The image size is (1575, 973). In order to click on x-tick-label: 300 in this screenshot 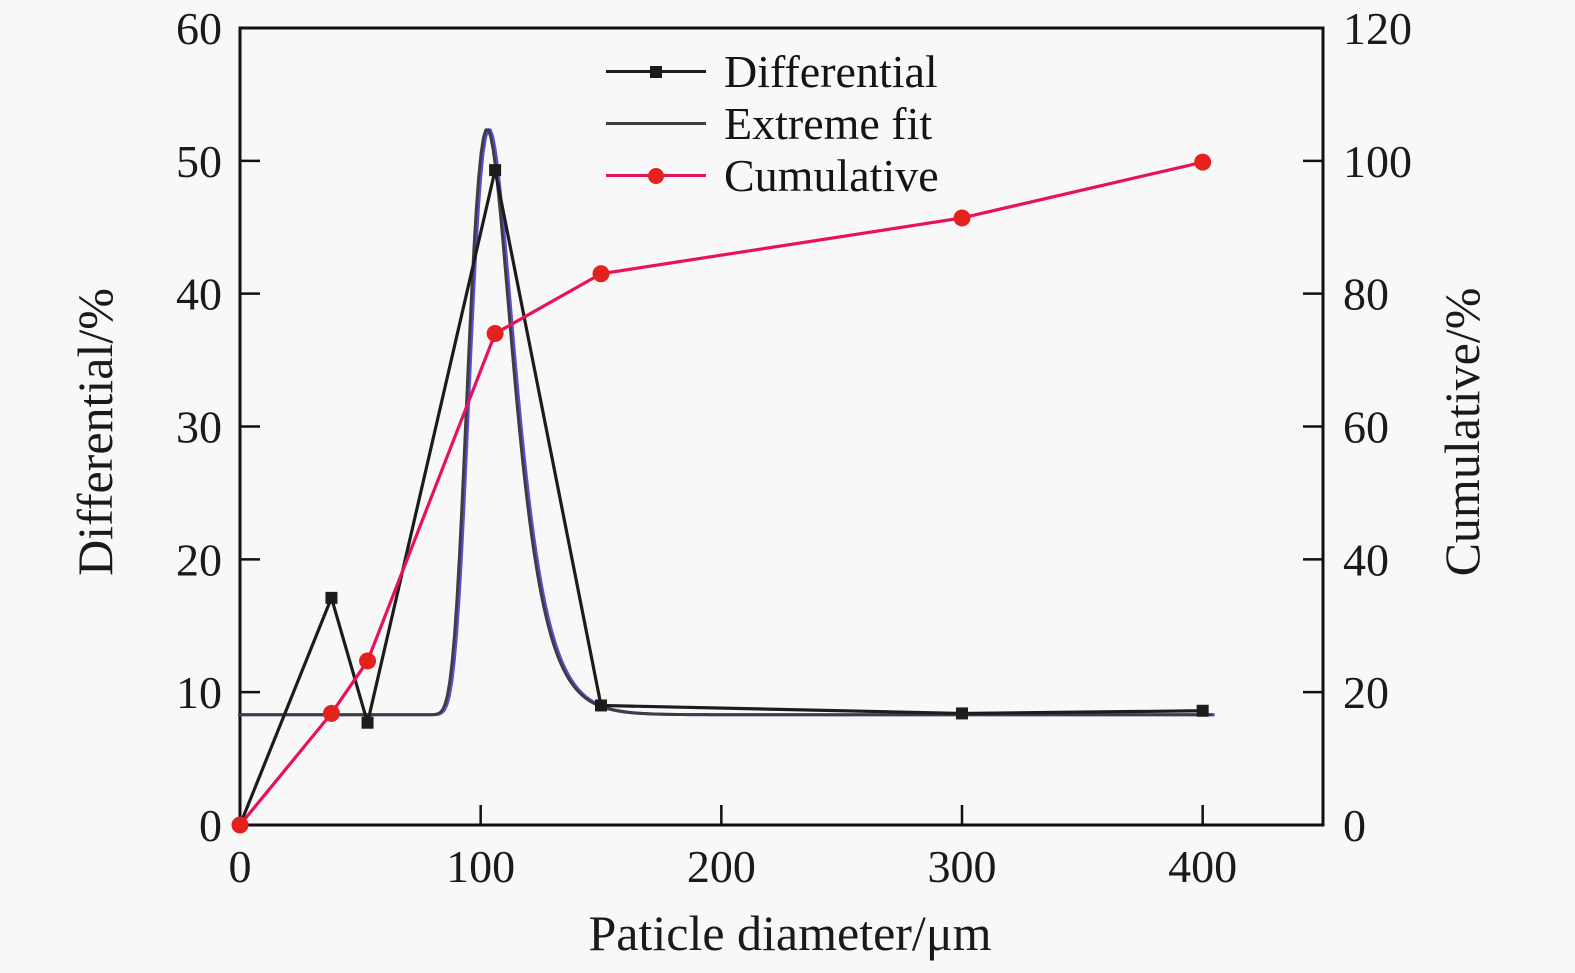, I will do `click(962, 866)`.